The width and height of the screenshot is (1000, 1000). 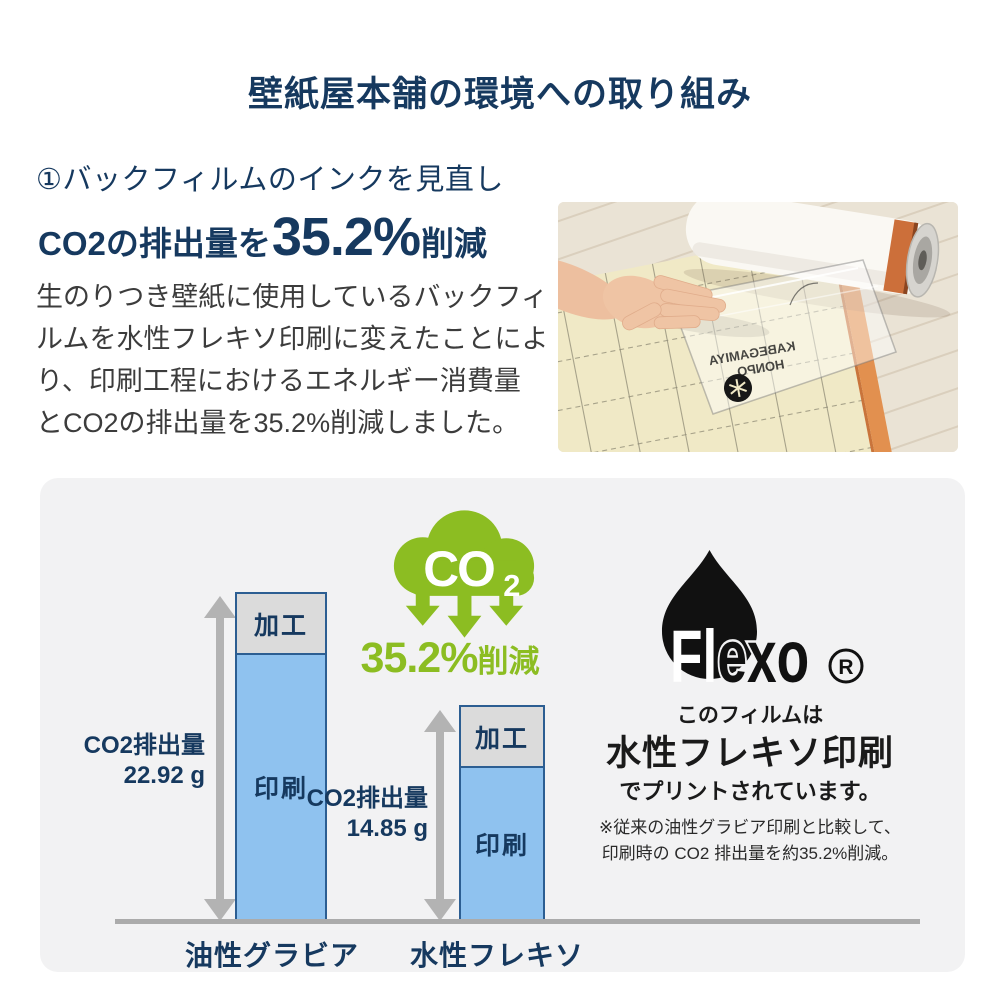 I want to click on headline-percent: 35.2%, so click(x=346, y=237).